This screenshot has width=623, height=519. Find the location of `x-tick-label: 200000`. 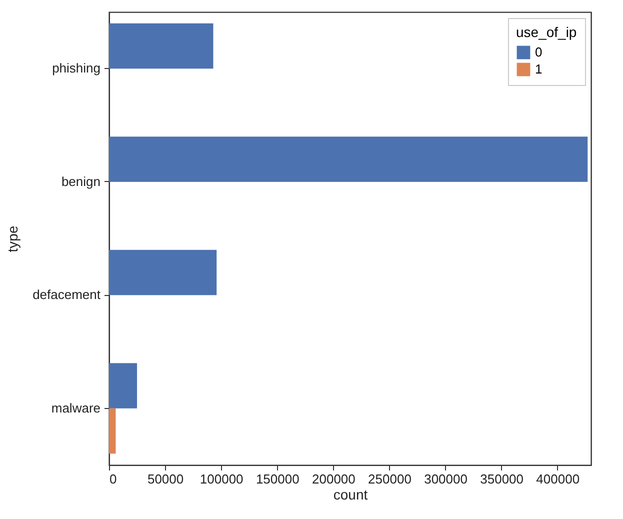

x-tick-label: 200000 is located at coordinates (334, 479).